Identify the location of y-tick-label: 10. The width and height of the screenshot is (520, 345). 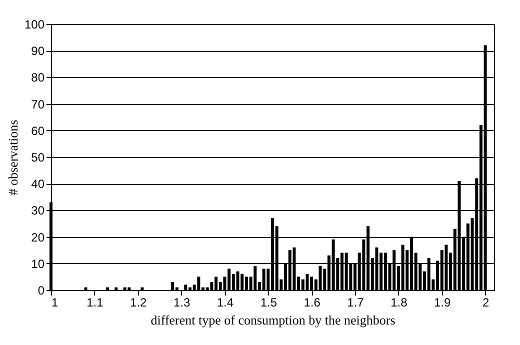
(38, 263).